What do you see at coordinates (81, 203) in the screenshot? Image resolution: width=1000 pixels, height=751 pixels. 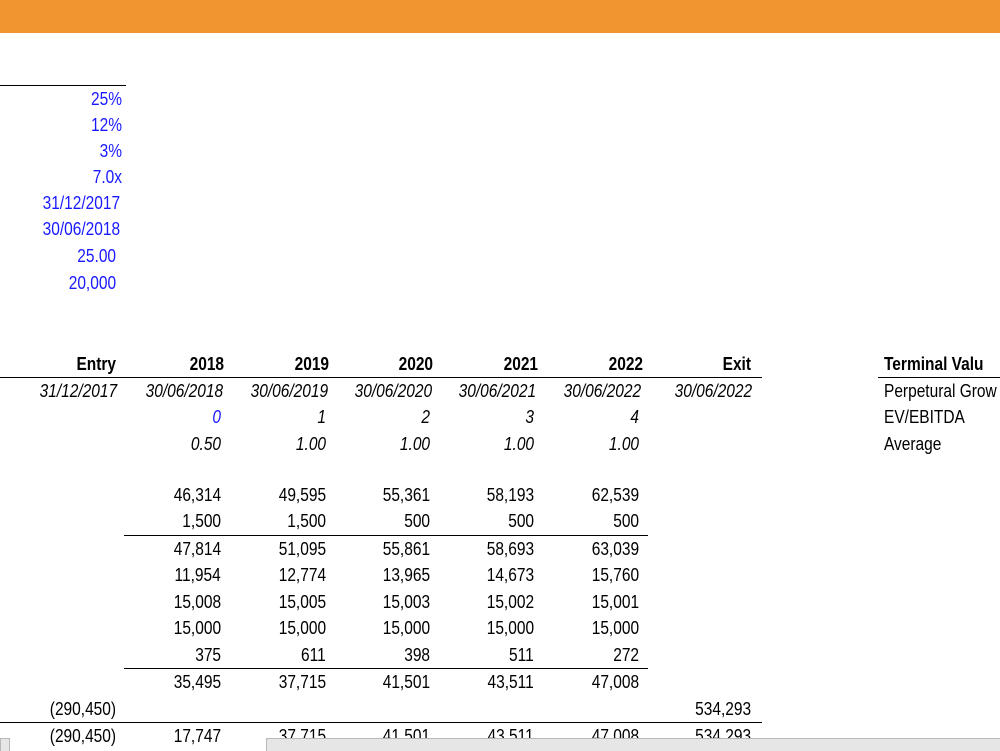 I see `input-cell: 31/12/2017` at bounding box center [81, 203].